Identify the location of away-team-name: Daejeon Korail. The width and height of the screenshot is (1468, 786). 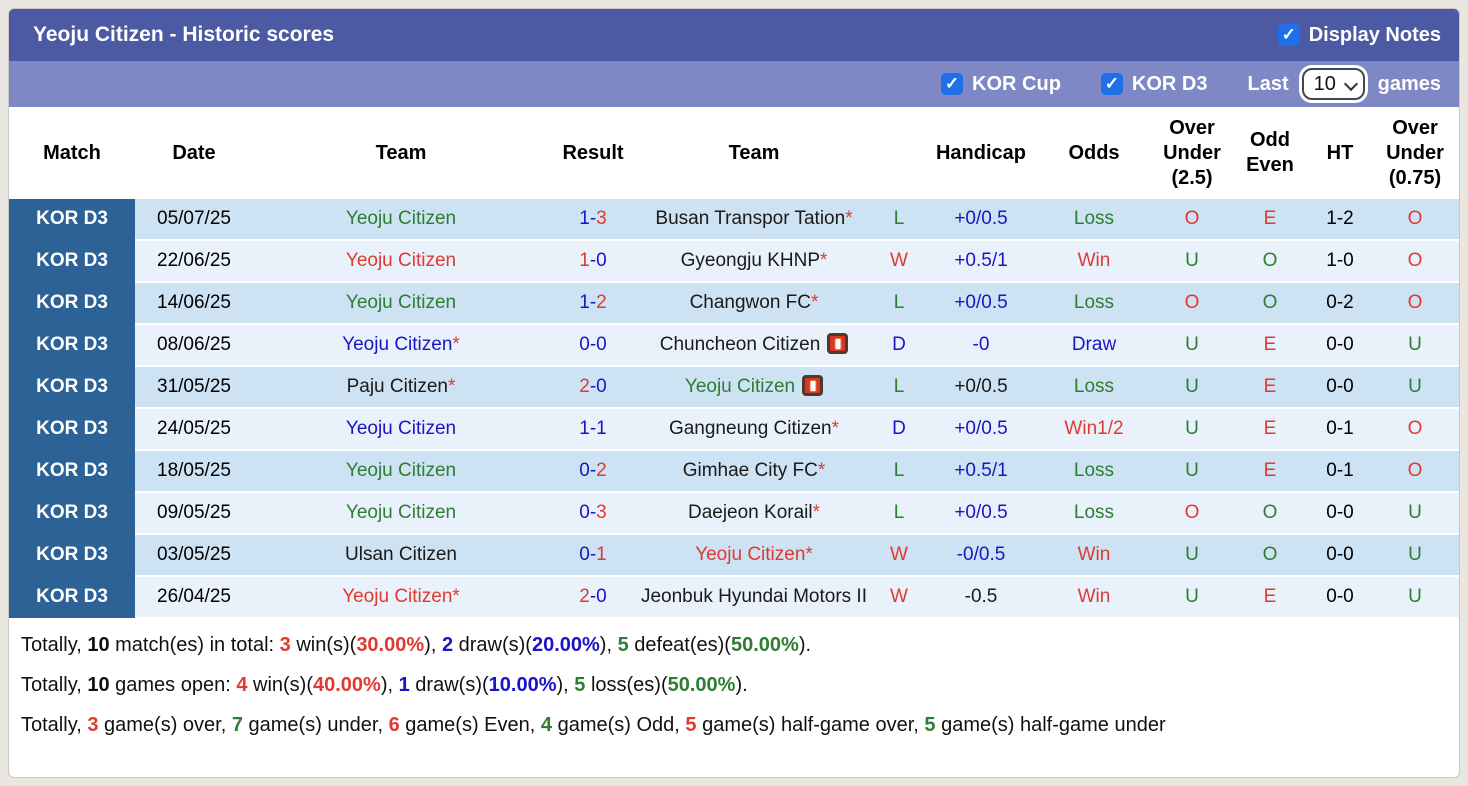
(750, 512).